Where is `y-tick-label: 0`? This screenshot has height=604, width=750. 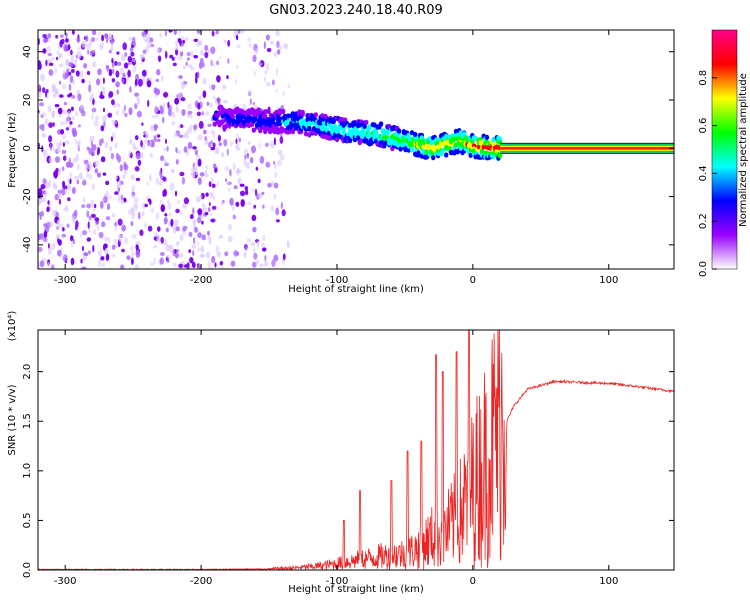
y-tick-label: 0 is located at coordinates (27, 148).